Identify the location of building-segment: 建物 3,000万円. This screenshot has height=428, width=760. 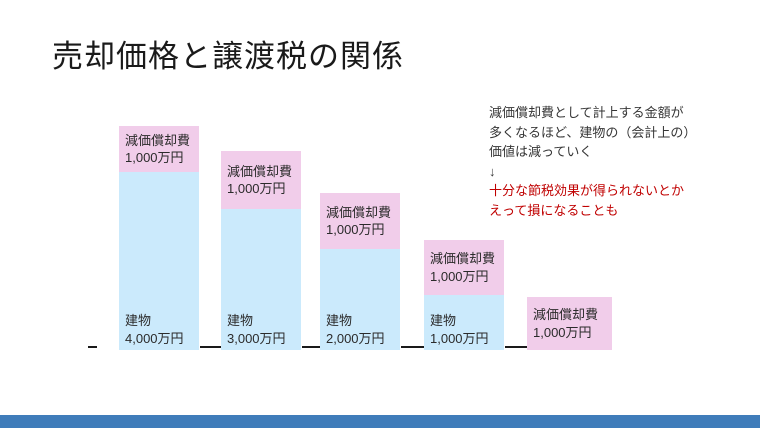
(261, 279).